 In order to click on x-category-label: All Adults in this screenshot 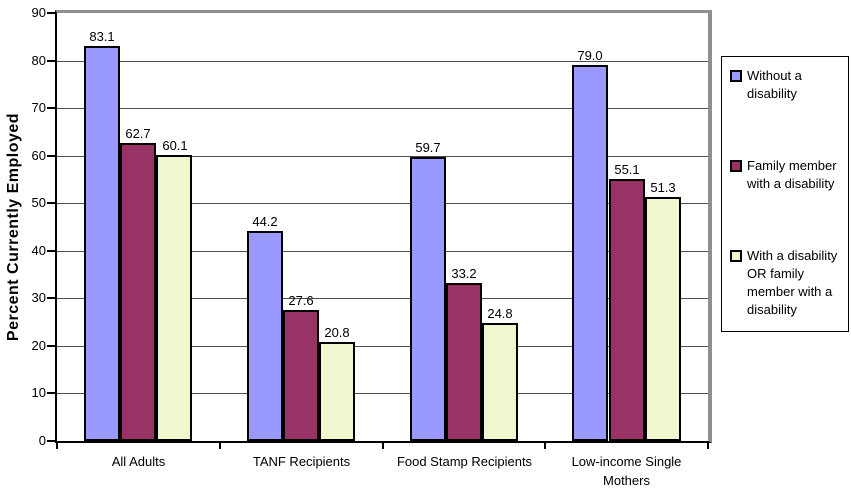, I will do `click(138, 461)`.